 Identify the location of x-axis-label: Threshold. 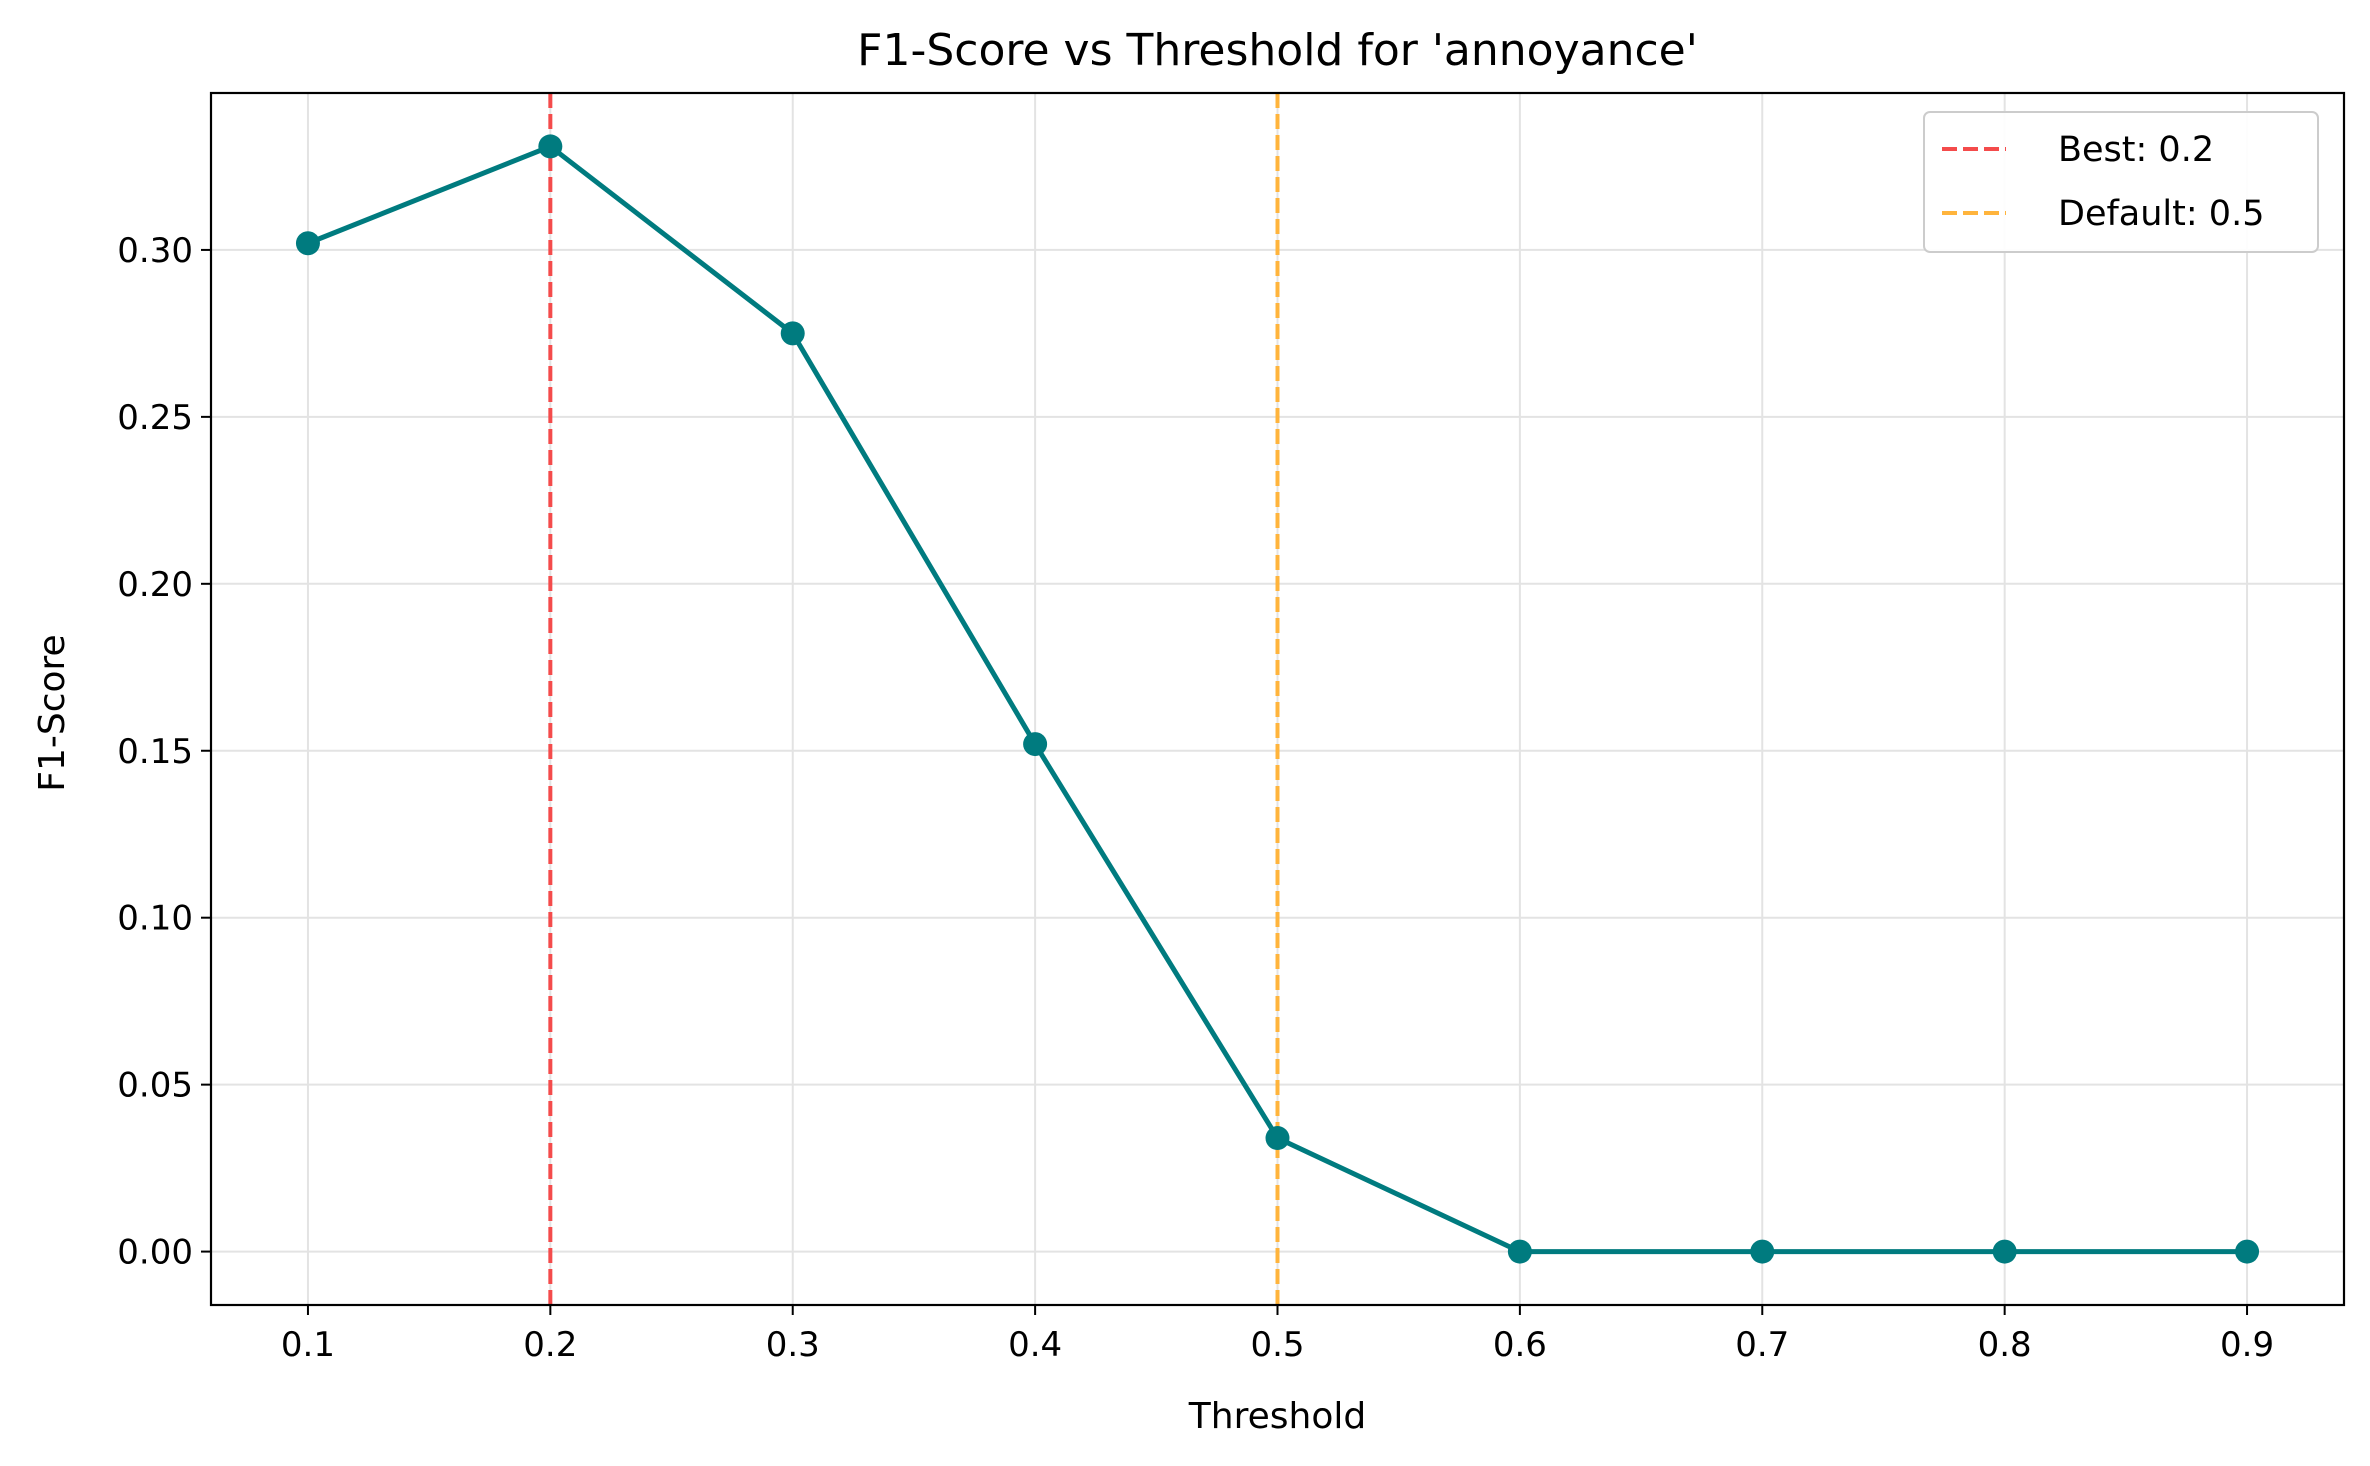
(1277, 1416).